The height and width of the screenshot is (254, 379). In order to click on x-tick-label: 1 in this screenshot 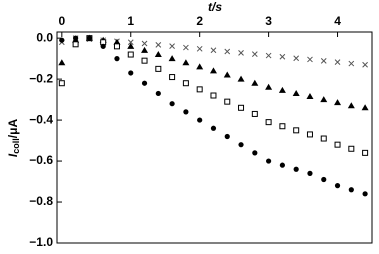, I will do `click(130, 21)`.